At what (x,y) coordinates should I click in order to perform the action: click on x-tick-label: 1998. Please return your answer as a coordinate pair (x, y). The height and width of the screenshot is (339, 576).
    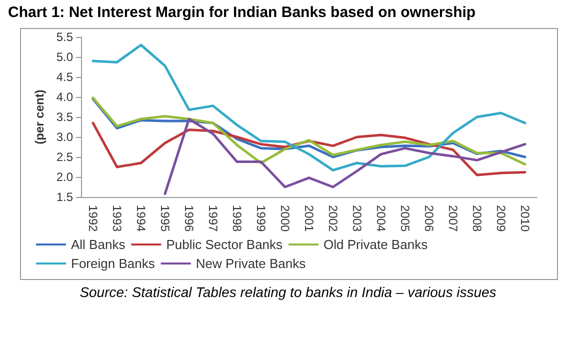
    Looking at the image, I should click on (237, 218).